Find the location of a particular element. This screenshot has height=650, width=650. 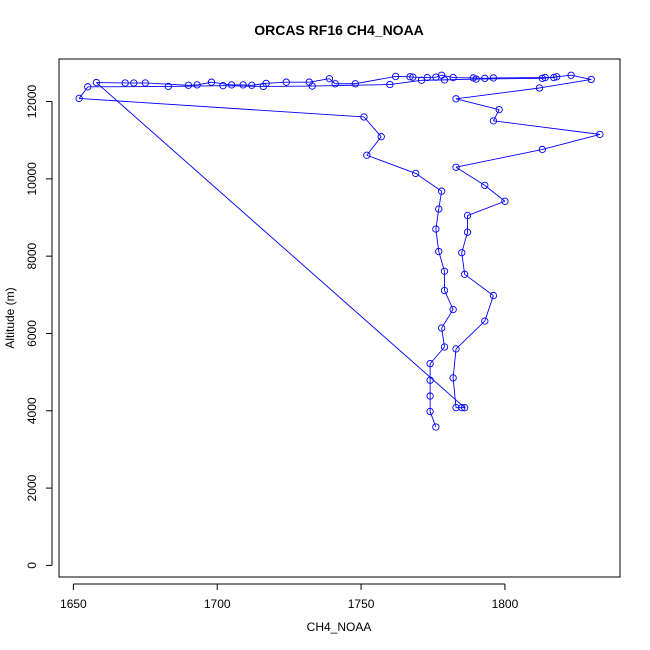

x-tick-label: 1700 is located at coordinates (217, 604).